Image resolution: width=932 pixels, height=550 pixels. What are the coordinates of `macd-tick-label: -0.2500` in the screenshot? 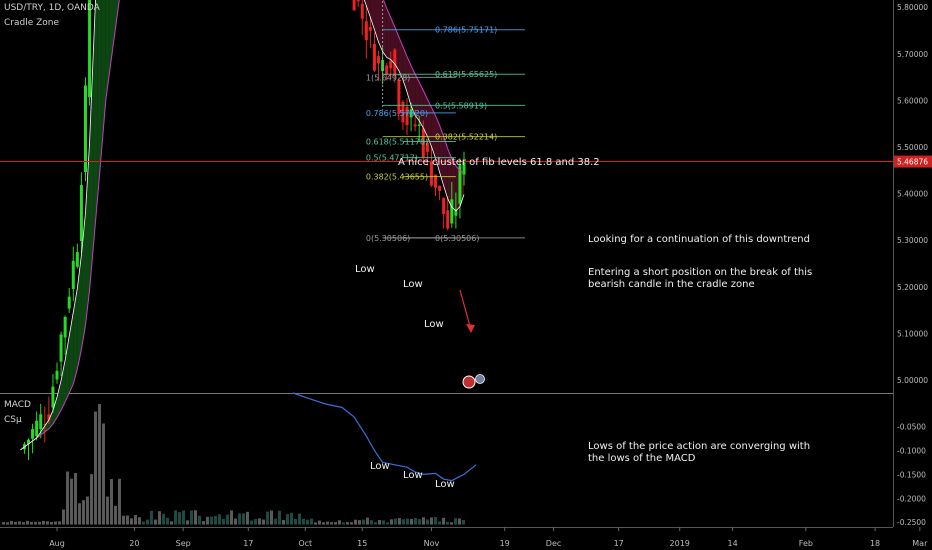 It's located at (911, 522).